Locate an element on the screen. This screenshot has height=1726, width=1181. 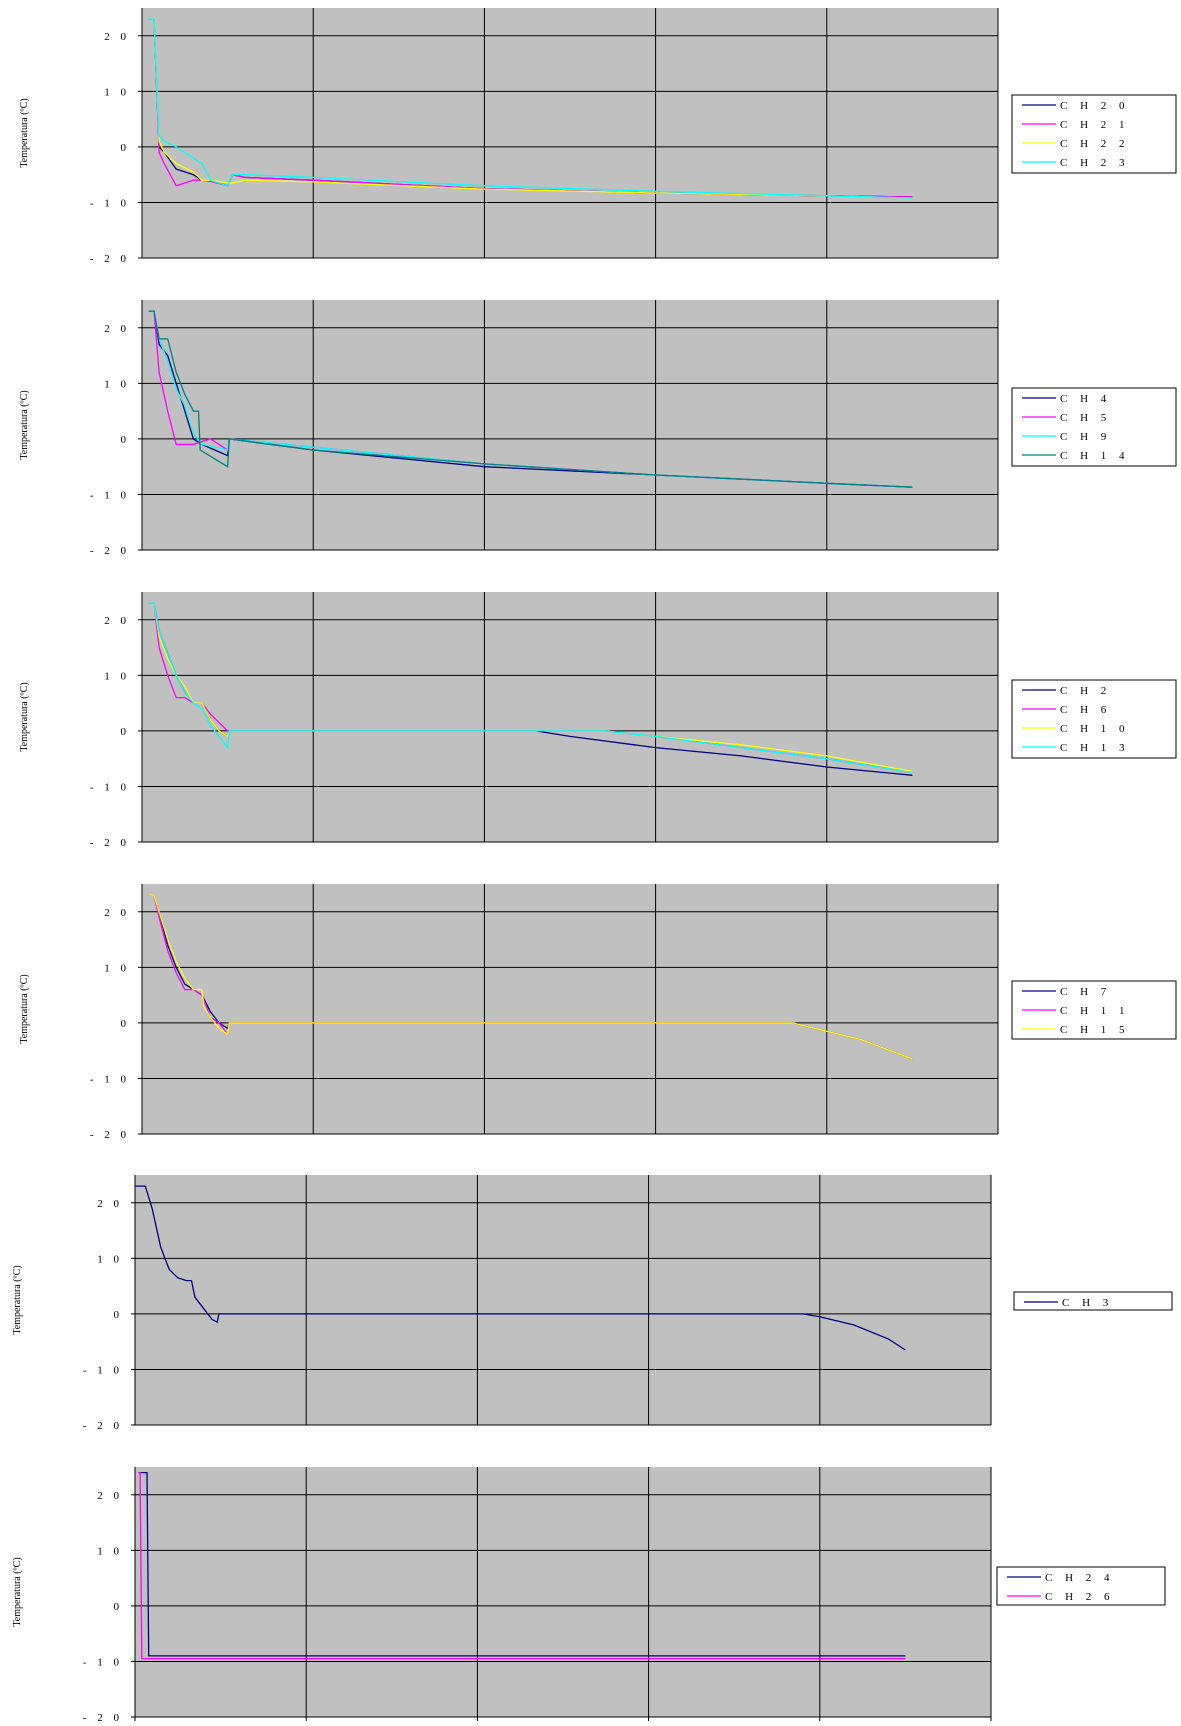
legend: C H 2 C H 6 C H 1 0 C H 1 3 is located at coordinates (1094, 719).